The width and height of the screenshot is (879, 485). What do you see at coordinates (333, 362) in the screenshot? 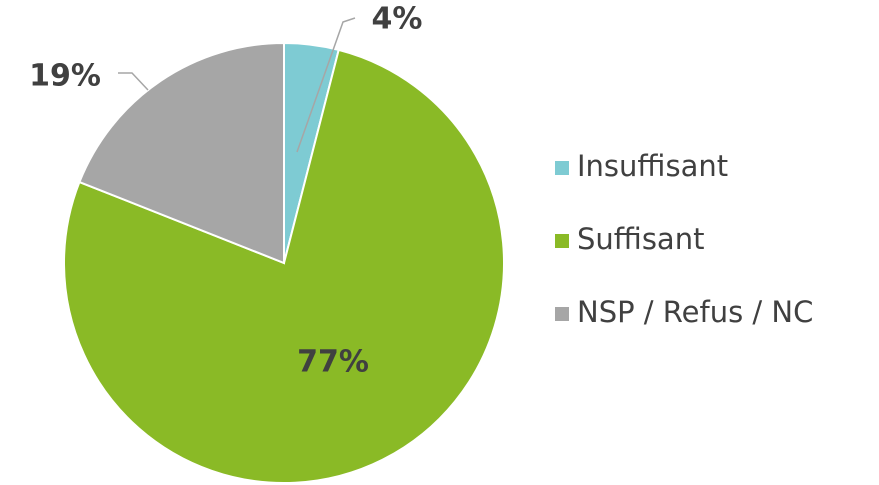
I see `data-label: 77%` at bounding box center [333, 362].